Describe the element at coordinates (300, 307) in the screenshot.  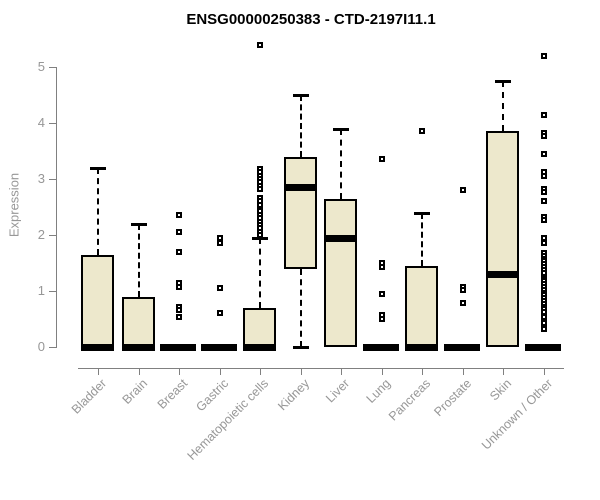
I see `lower-whisker` at that location.